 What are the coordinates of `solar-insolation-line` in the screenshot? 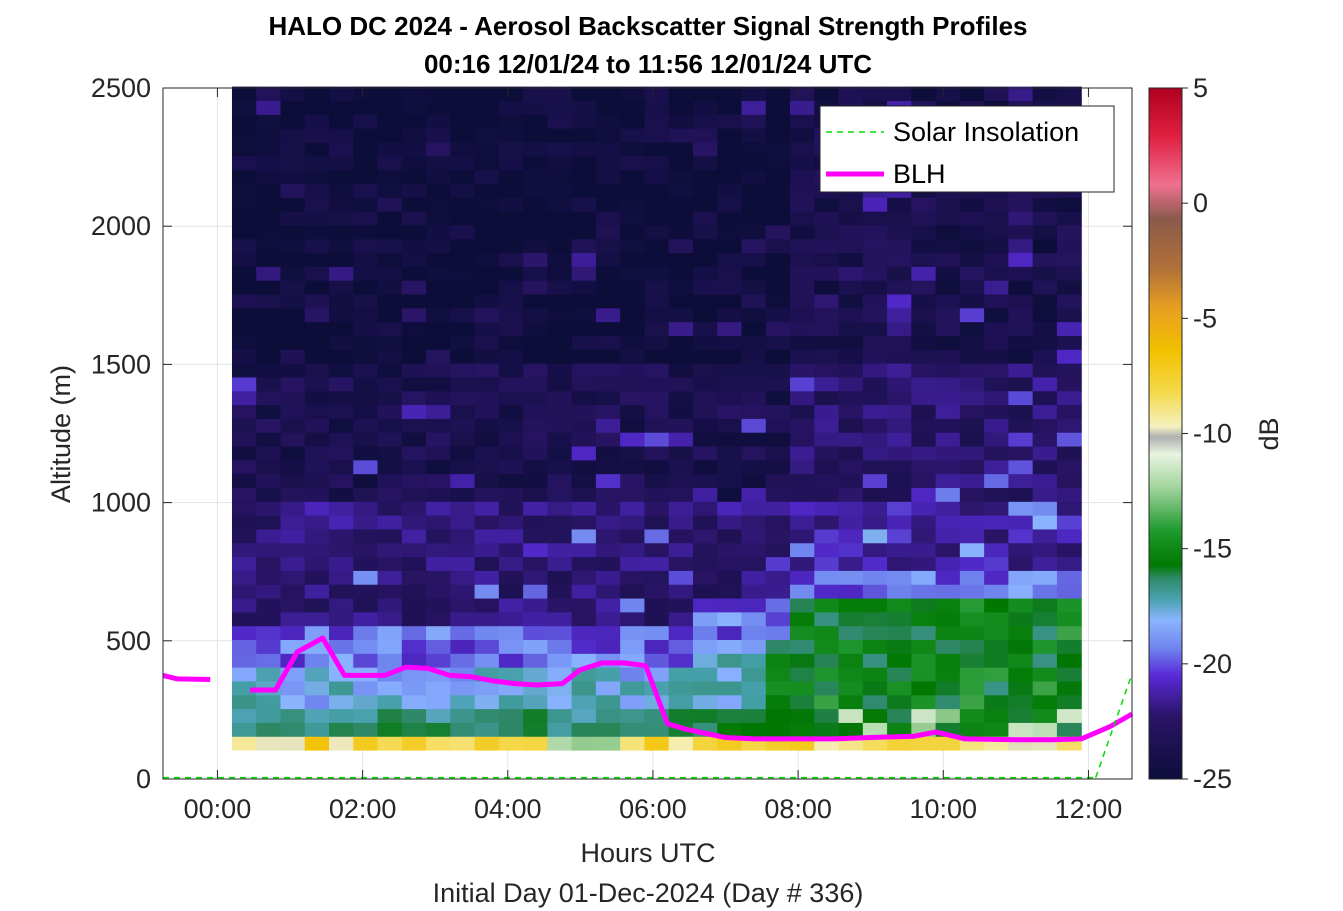 It's located at (1113, 725).